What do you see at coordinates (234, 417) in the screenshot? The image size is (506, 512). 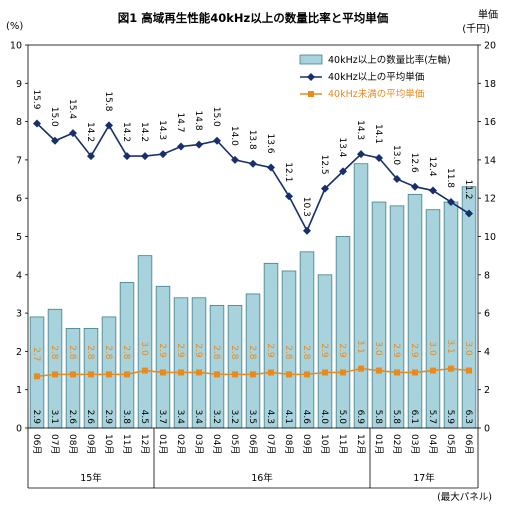 I see `bar-value-label: 3.2` at bounding box center [234, 417].